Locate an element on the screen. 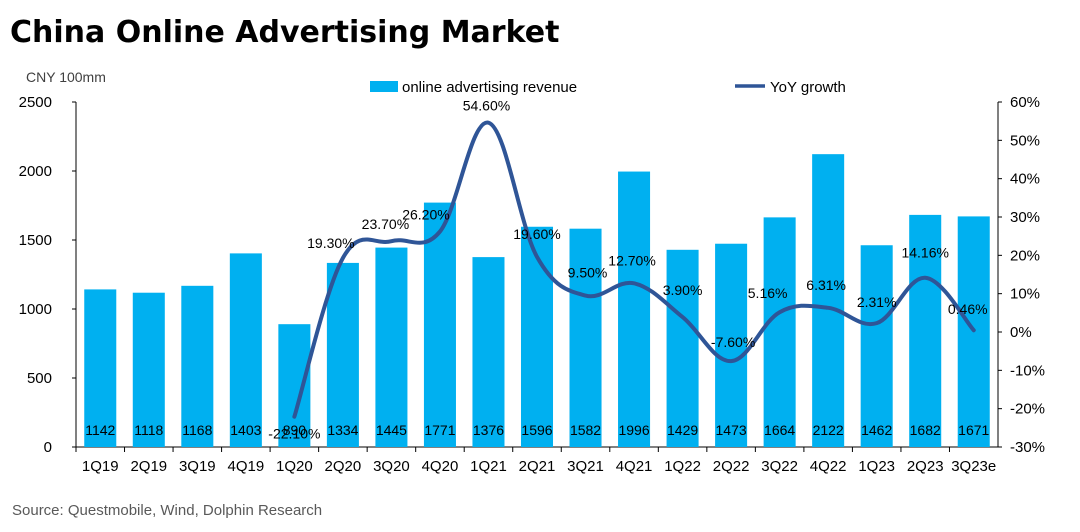  yoy-label: 12.70% is located at coordinates (631, 260).